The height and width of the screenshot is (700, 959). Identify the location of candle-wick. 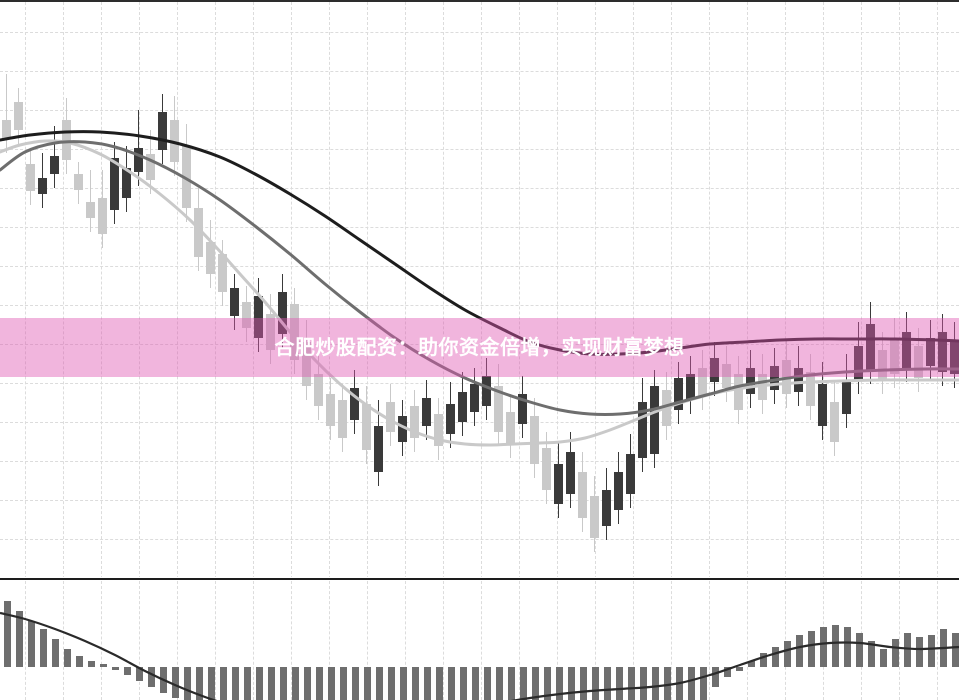
(90, 201).